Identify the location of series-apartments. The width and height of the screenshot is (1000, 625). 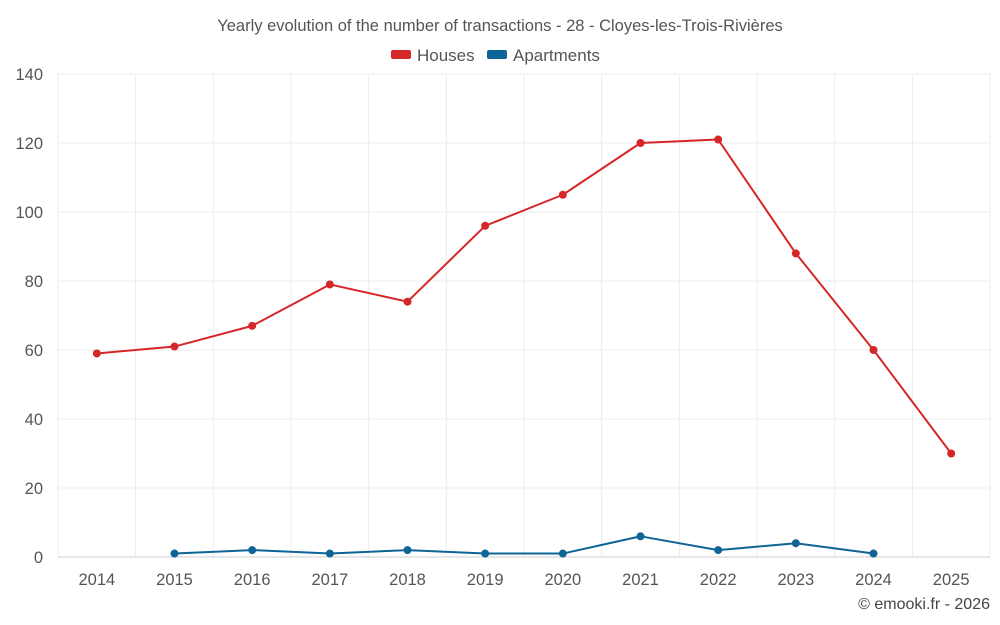
(524, 545).